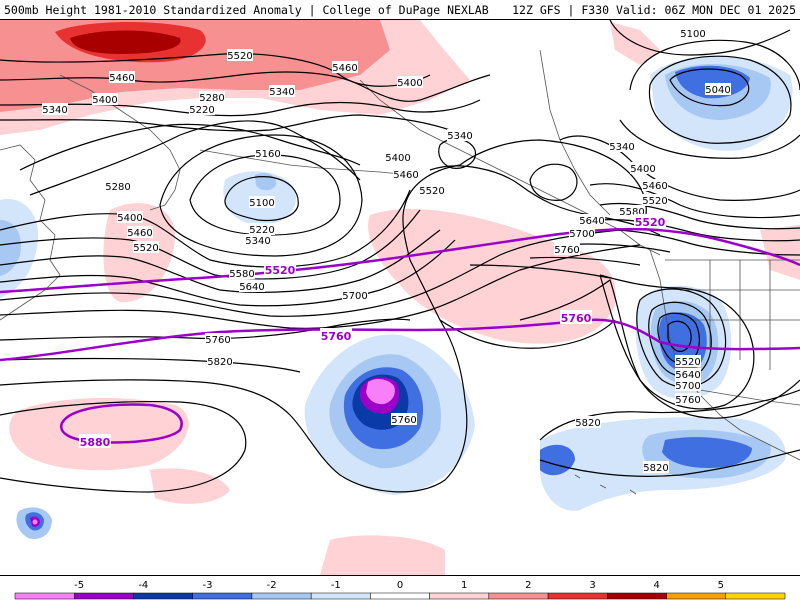 The height and width of the screenshot is (604, 800). What do you see at coordinates (265, 195) in the screenshot?
I see `contour-5160-low` at bounding box center [265, 195].